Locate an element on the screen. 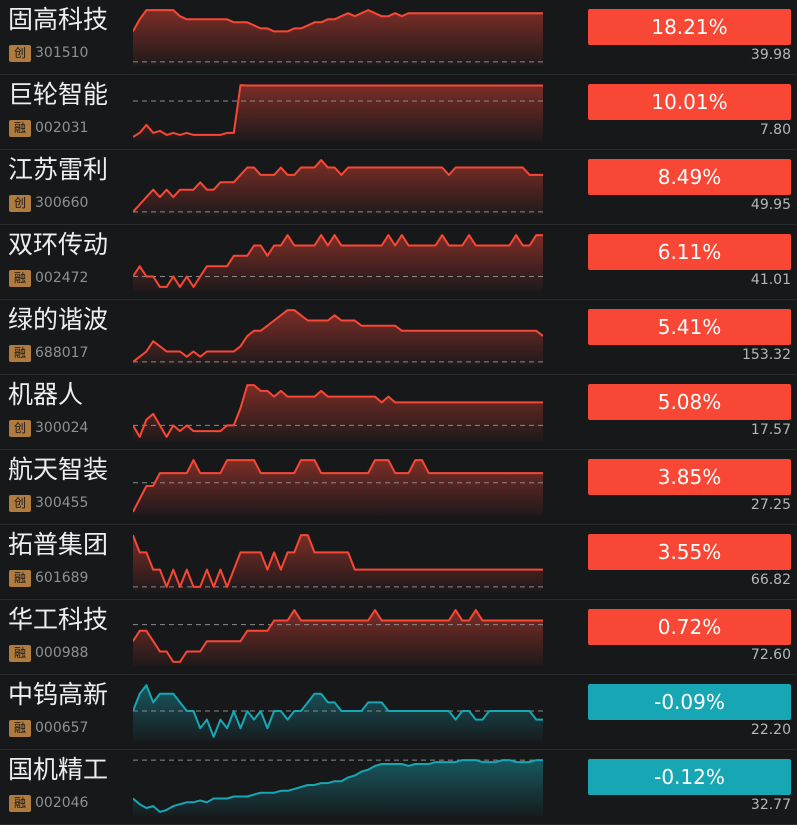 Image resolution: width=797 pixels, height=825 pixels. last-price: 7.80 is located at coordinates (775, 130).